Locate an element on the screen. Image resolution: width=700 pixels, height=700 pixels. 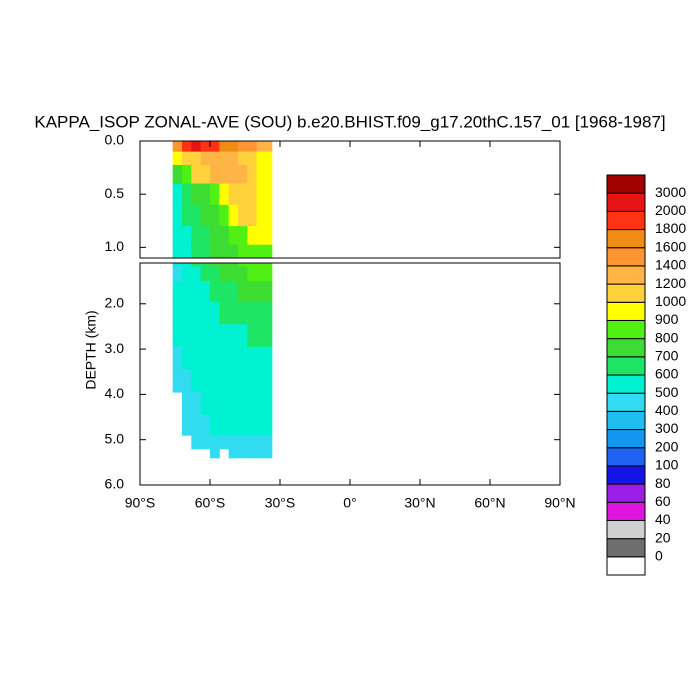
colorbar-label: 0 is located at coordinates (659, 556).